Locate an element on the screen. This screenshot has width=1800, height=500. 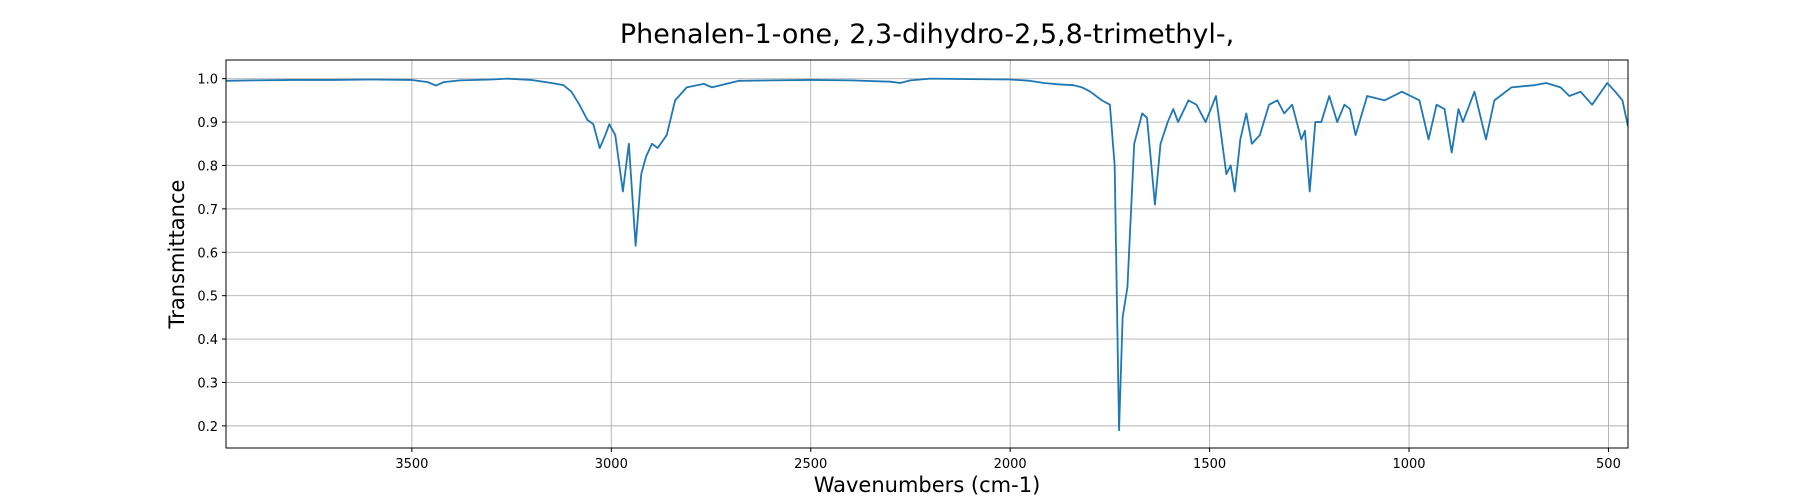
y-tick-label: 0.9 is located at coordinates (207, 123).